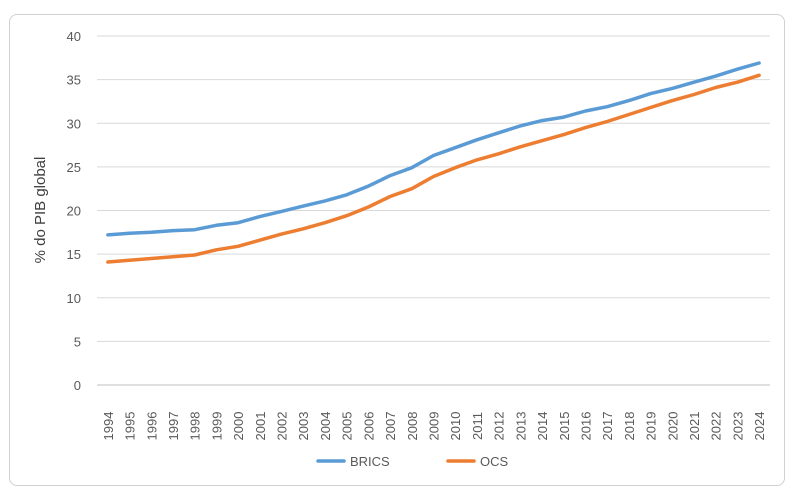 This screenshot has width=800, height=500. Describe the element at coordinates (108, 426) in the screenshot. I see `x-tick-label: 1994` at that location.